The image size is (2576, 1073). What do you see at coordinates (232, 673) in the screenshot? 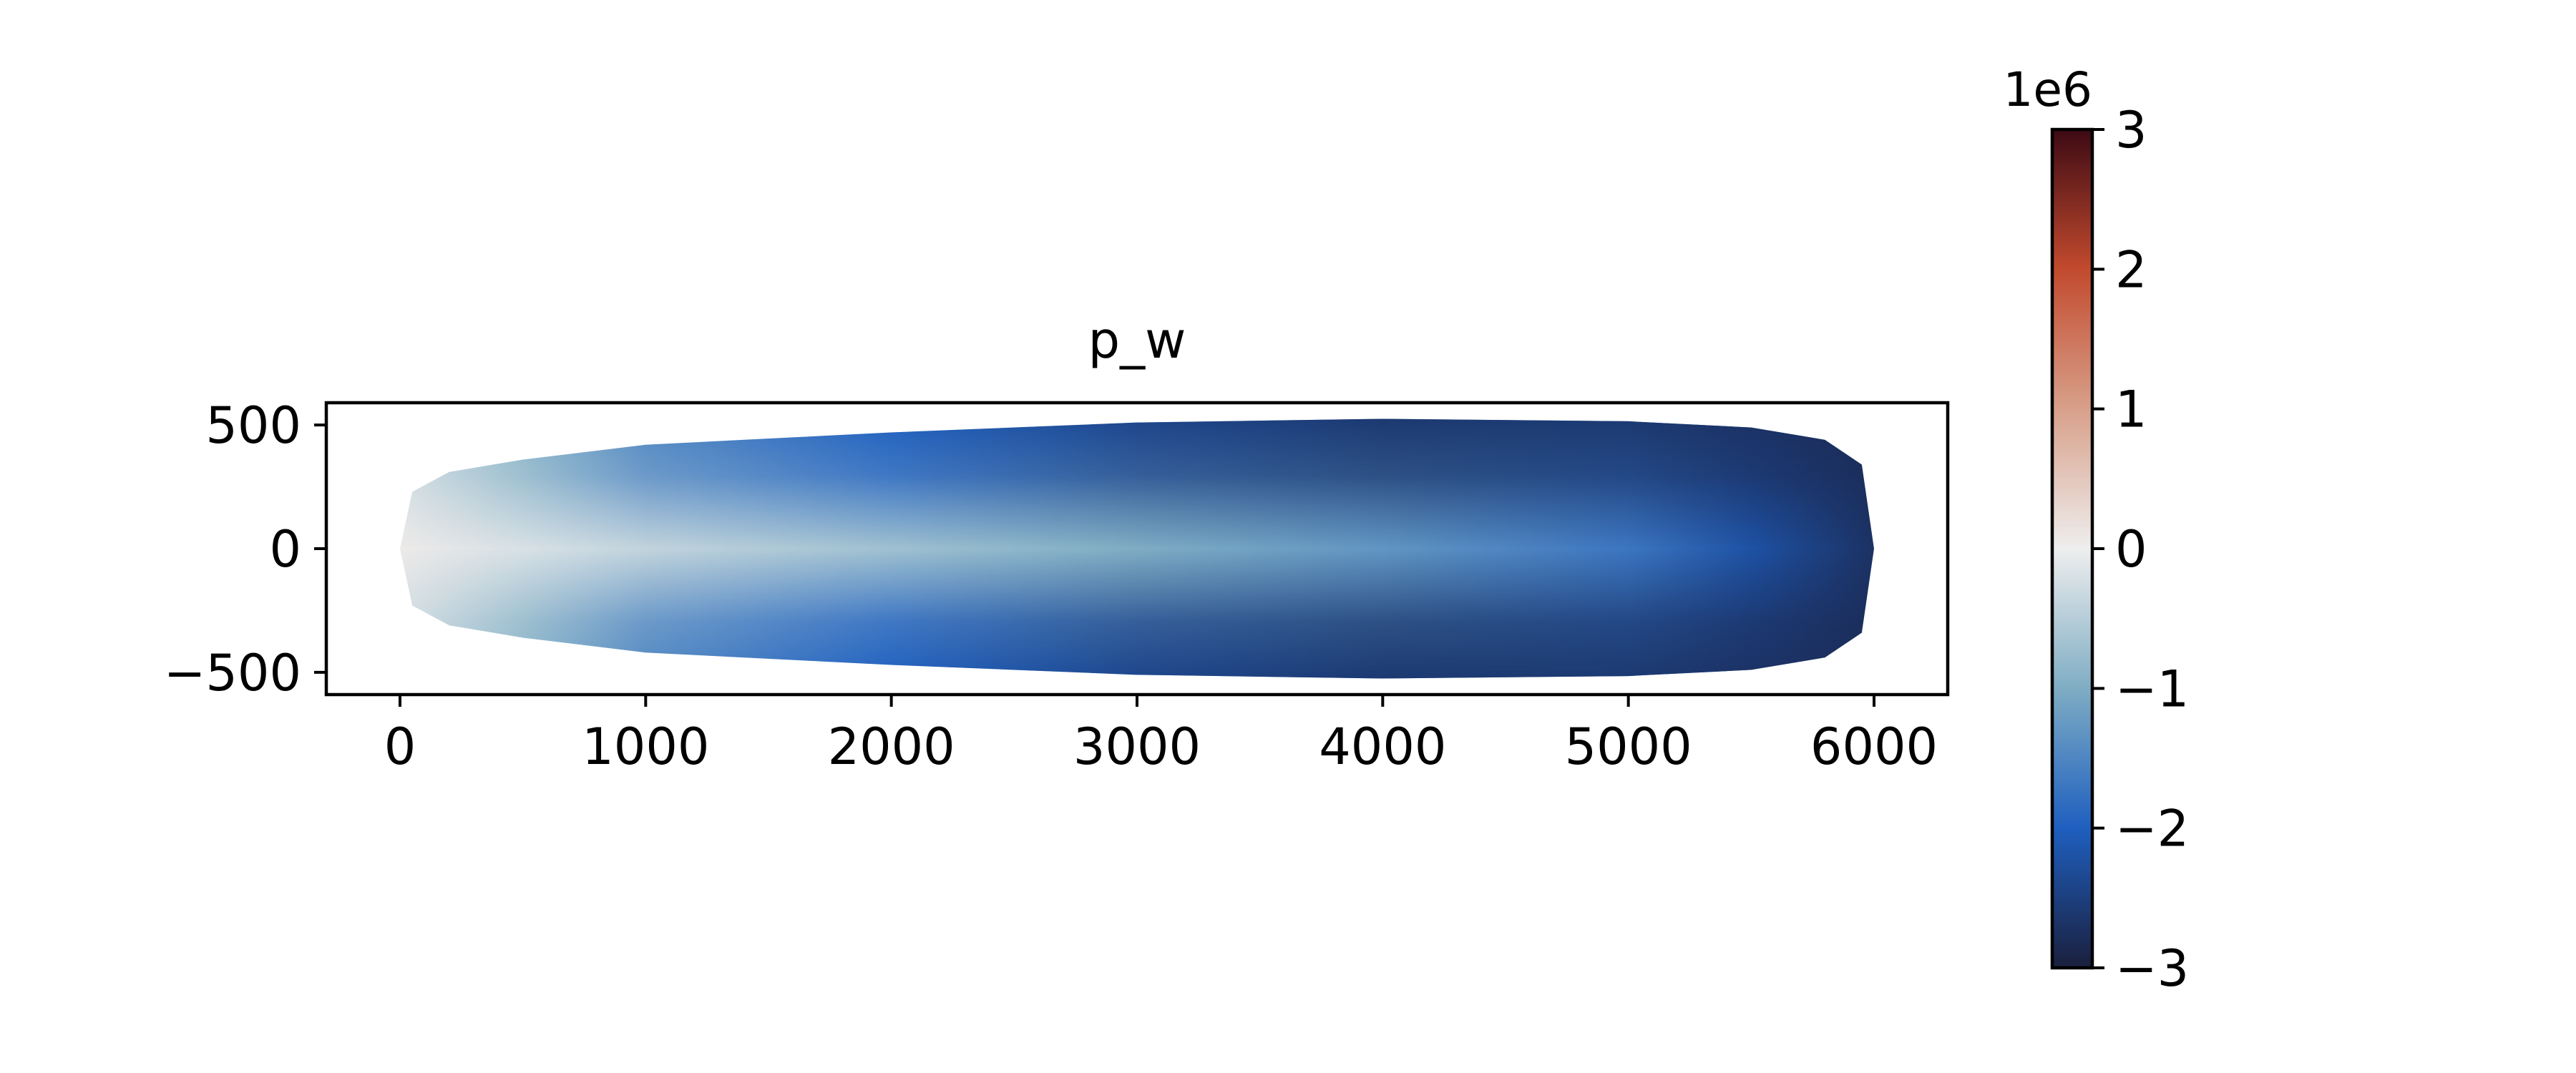
I see `y-tick-label: −500` at bounding box center [232, 673].